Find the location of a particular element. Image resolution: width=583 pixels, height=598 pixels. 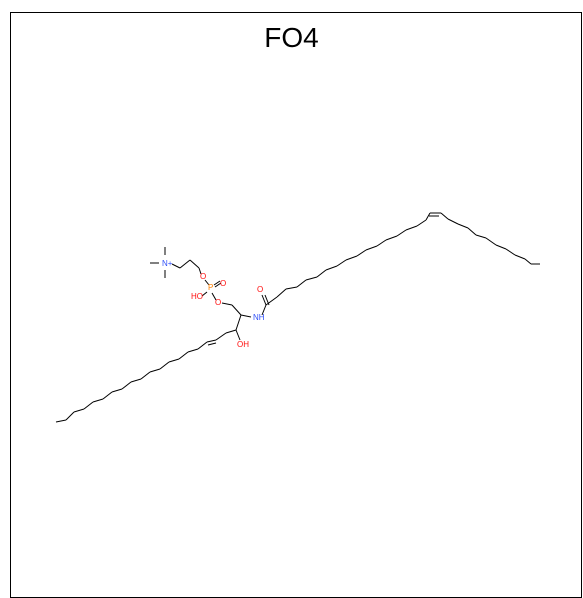

molecule-title: FO4 is located at coordinates (291, 37).